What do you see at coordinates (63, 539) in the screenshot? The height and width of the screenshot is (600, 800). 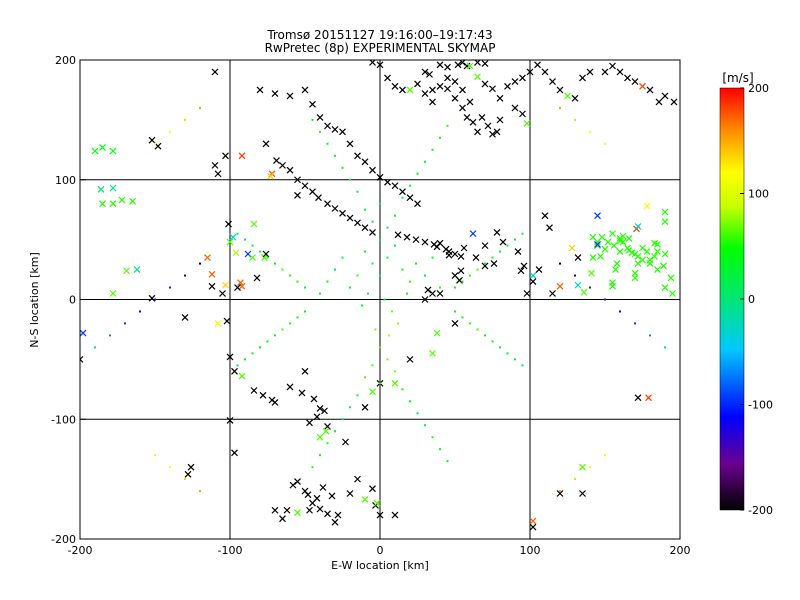 I see `y-tick-label: -200` at bounding box center [63, 539].